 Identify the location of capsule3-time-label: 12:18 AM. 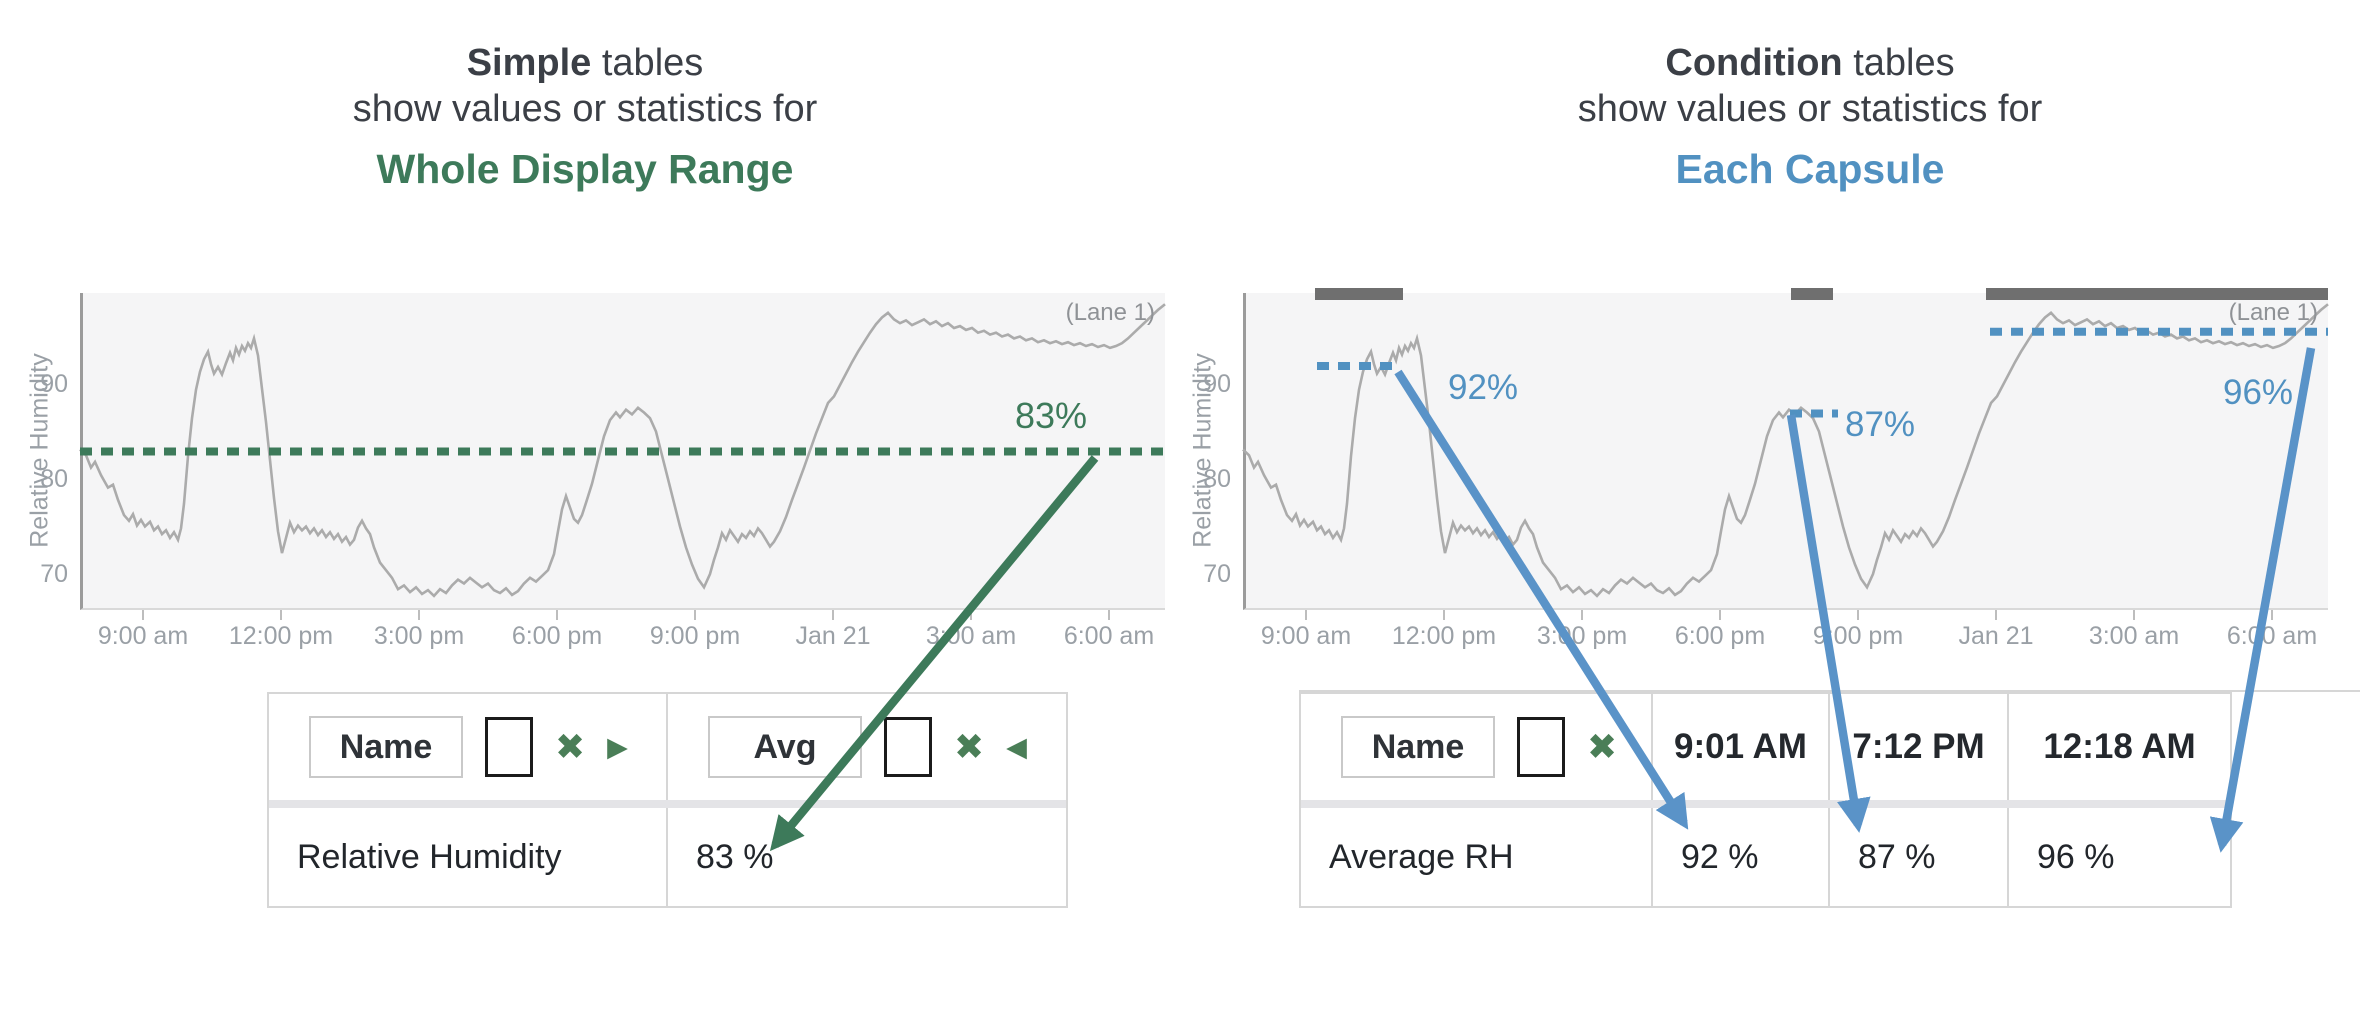
(2119, 746).